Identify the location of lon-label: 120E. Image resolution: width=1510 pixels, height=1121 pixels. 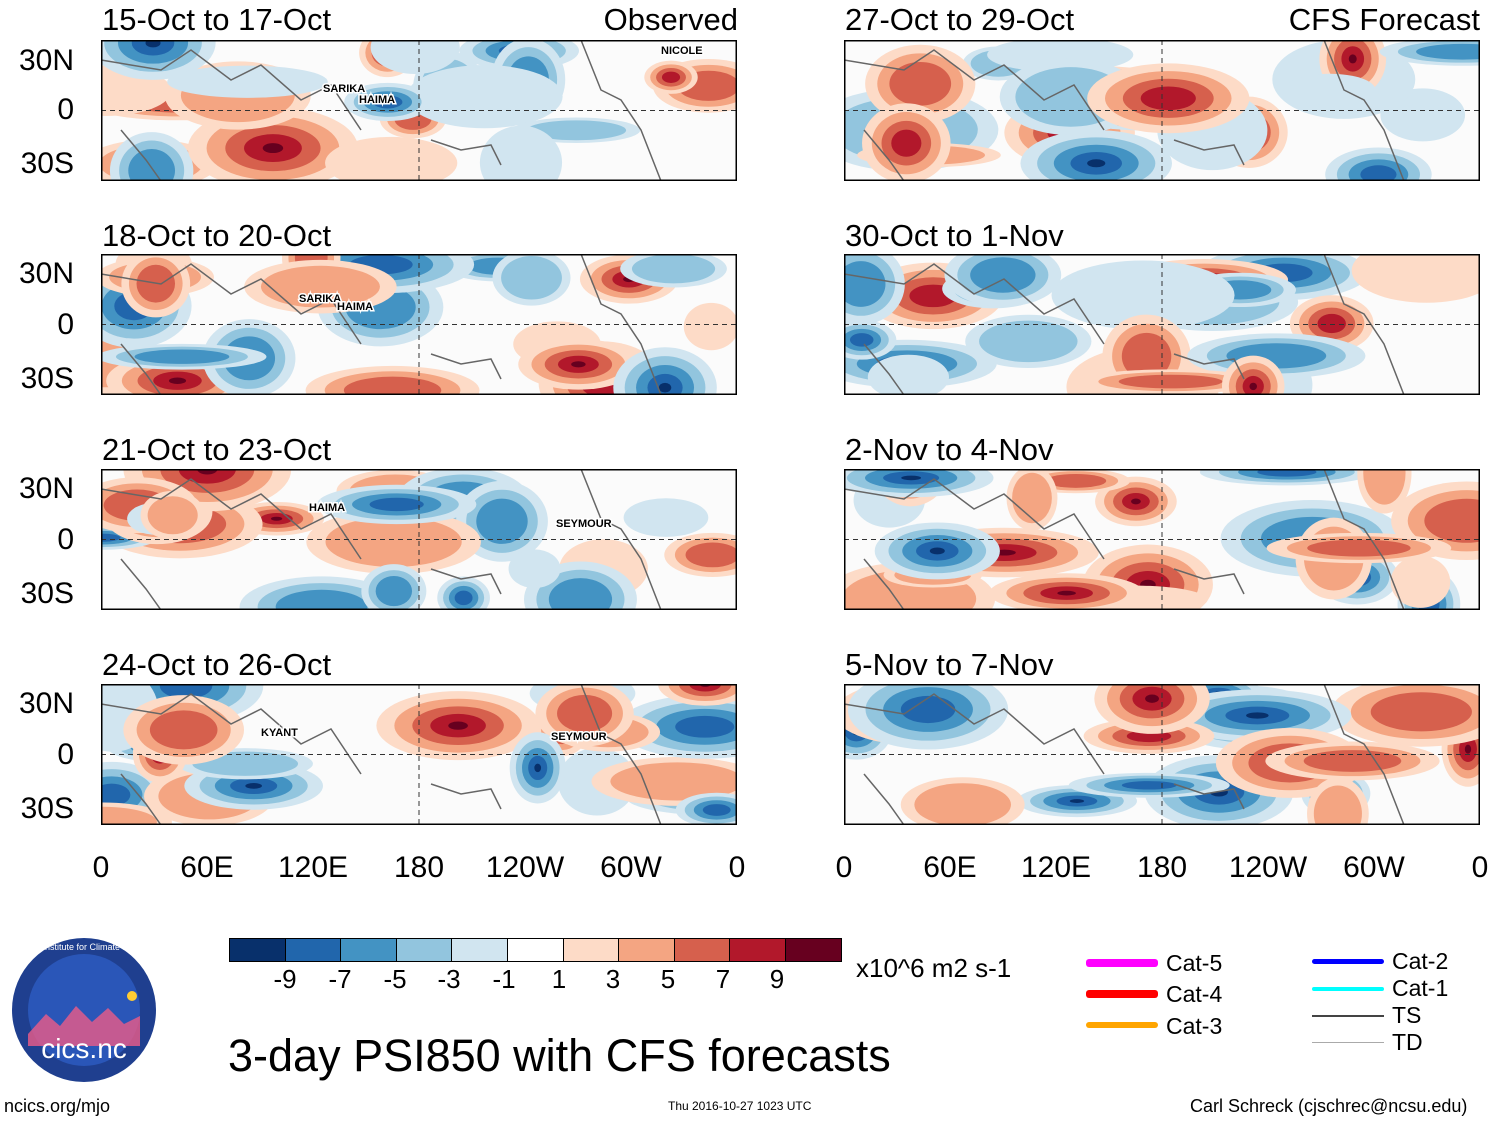
(313, 867).